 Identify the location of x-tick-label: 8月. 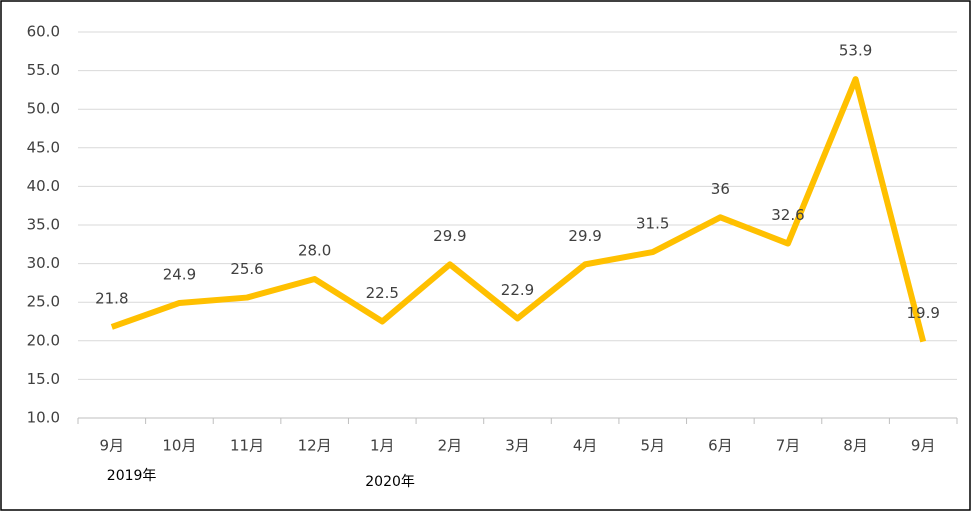
(855, 446).